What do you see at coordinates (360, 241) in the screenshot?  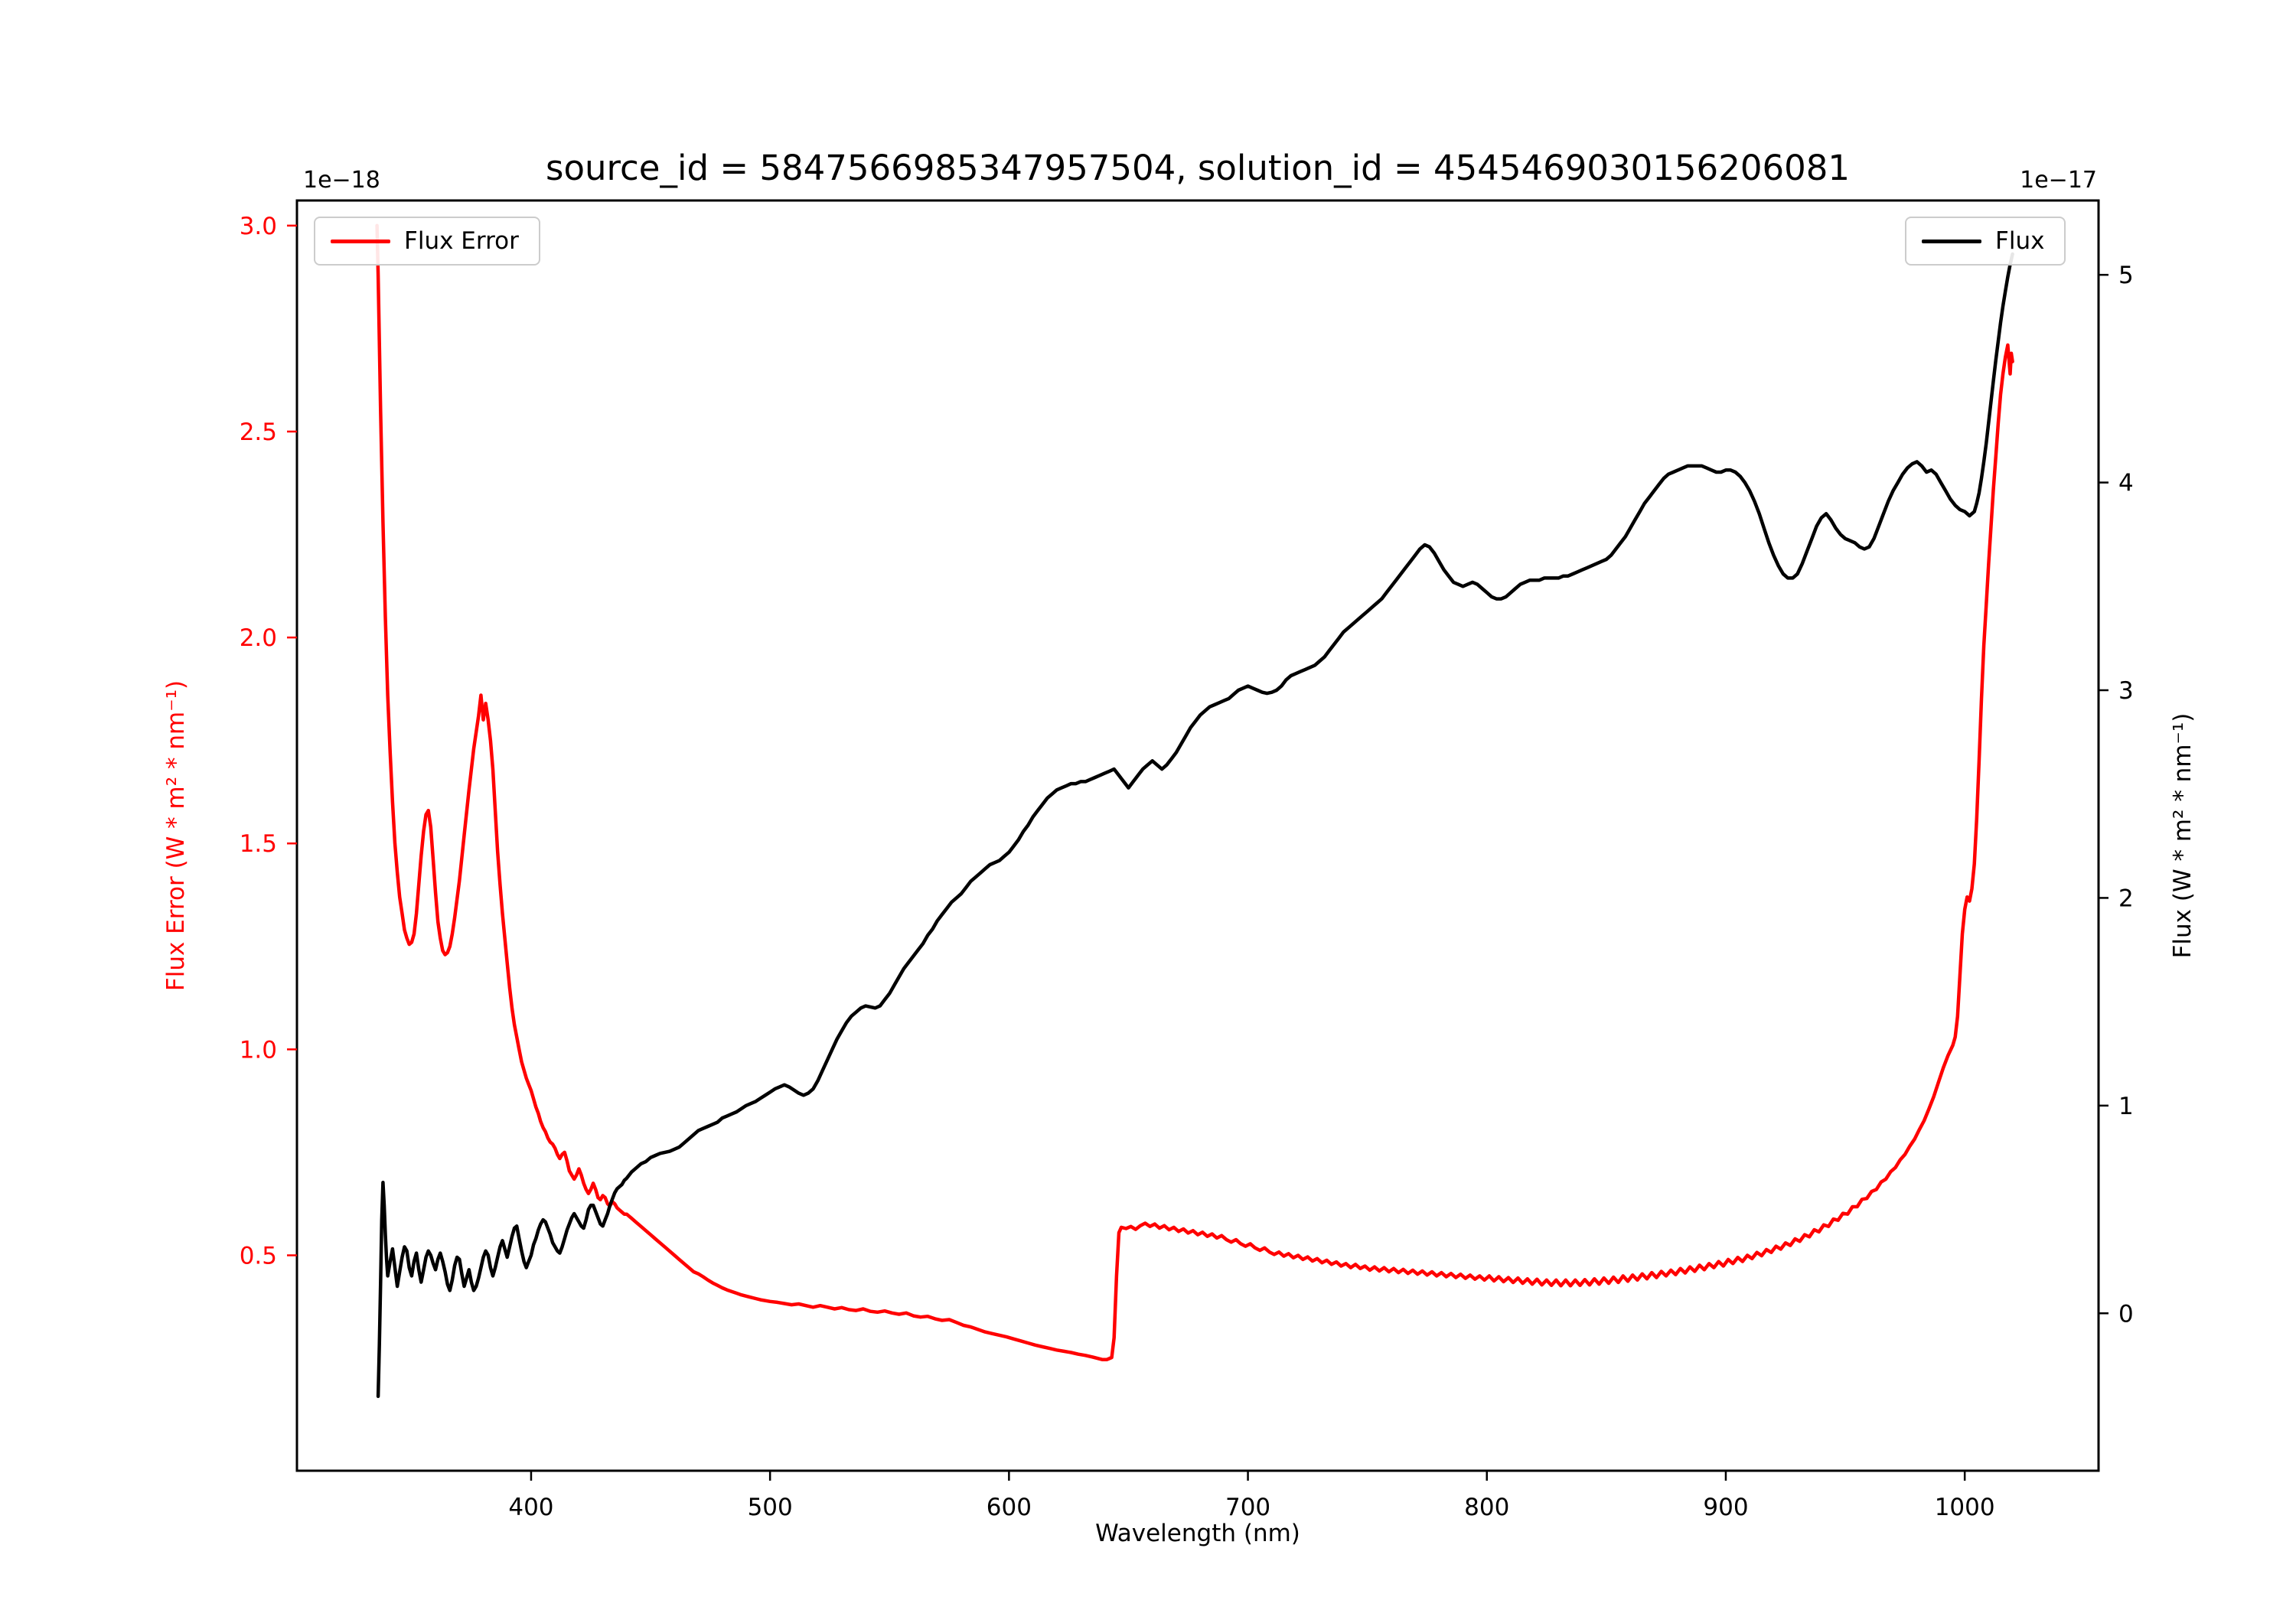 I see `flux-error-legend-line` at bounding box center [360, 241].